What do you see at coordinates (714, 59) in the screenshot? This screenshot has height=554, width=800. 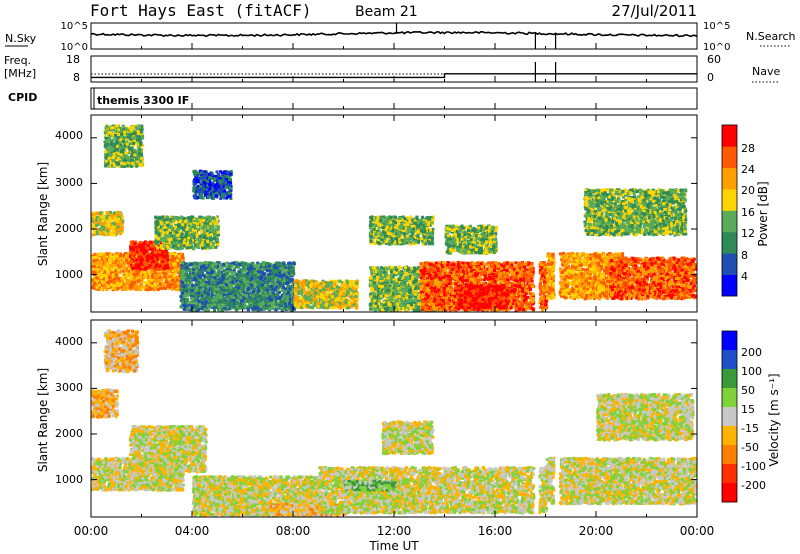 I see `freq-right-tick-top: 60` at bounding box center [714, 59].